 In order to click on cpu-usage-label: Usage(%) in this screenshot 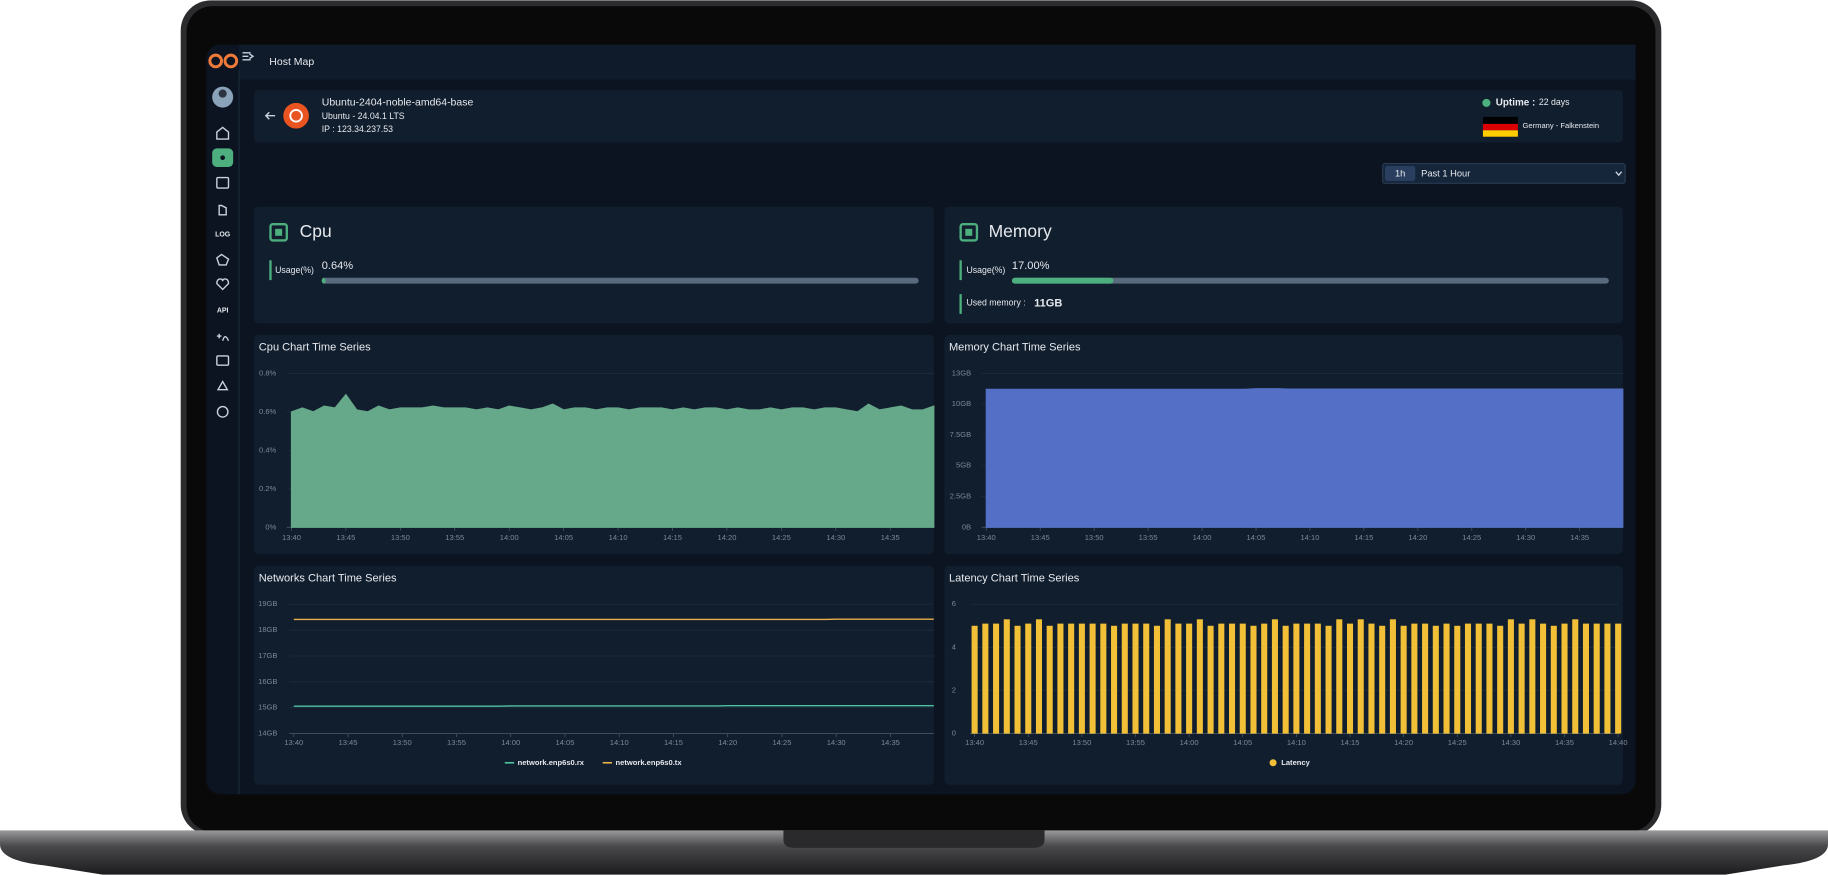, I will do `click(294, 270)`.